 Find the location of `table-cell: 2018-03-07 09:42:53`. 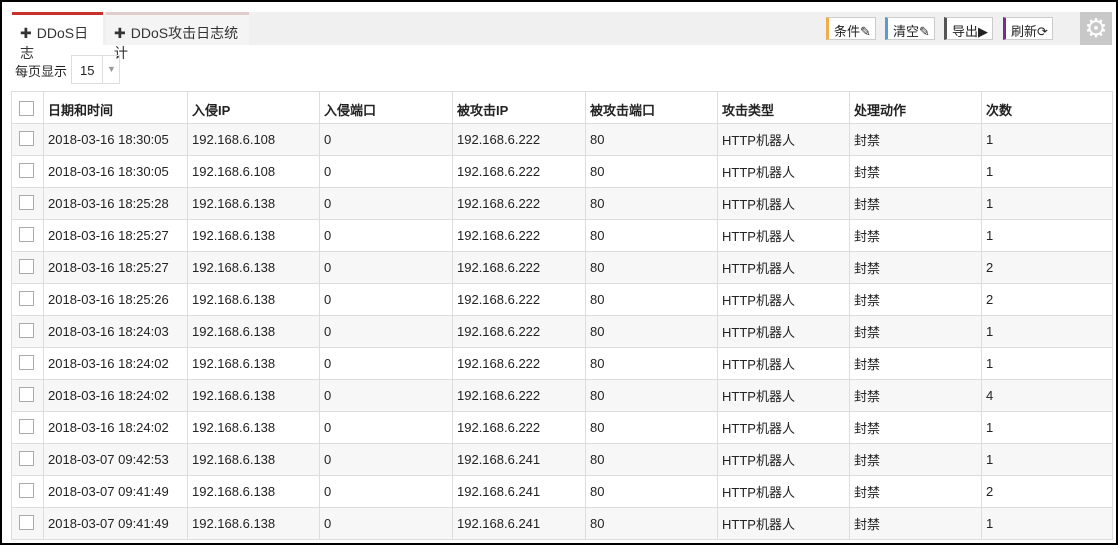

table-cell: 2018-03-07 09:42:53 is located at coordinates (115, 459).